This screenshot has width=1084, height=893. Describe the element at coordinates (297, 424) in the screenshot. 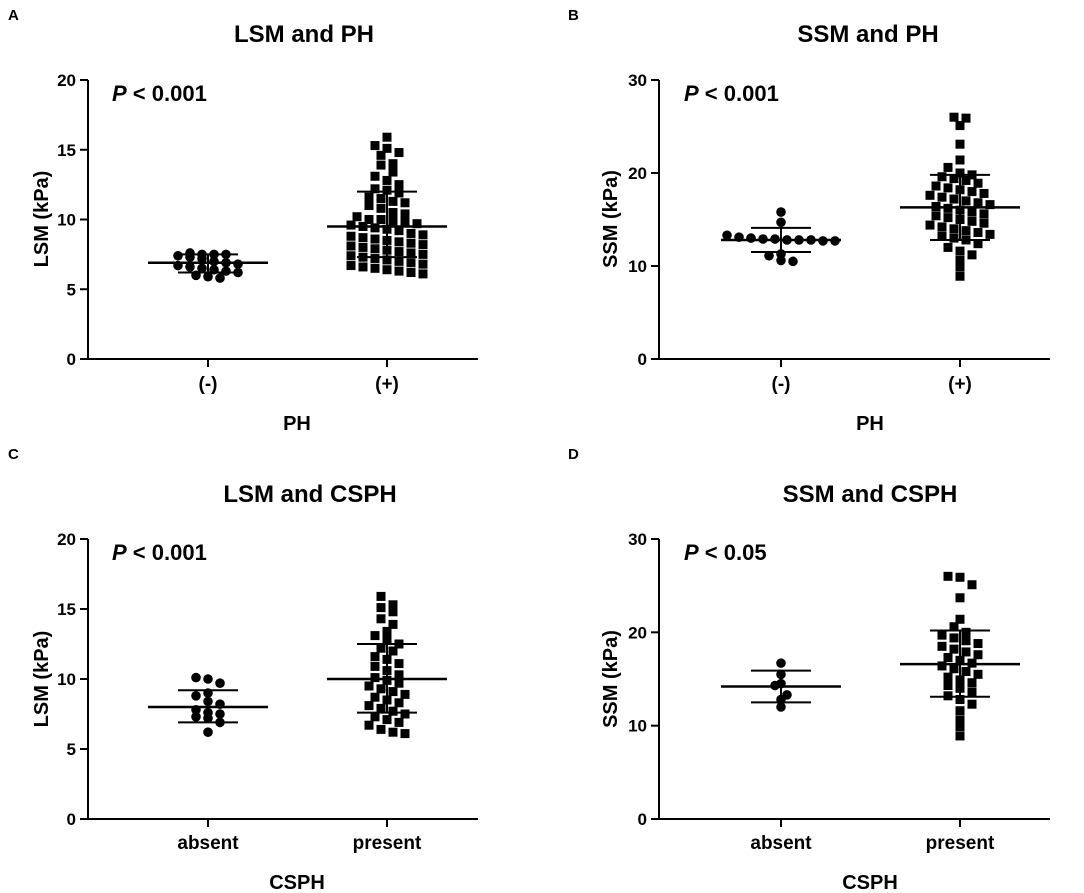

I see `x-axis-label: PH` at that location.